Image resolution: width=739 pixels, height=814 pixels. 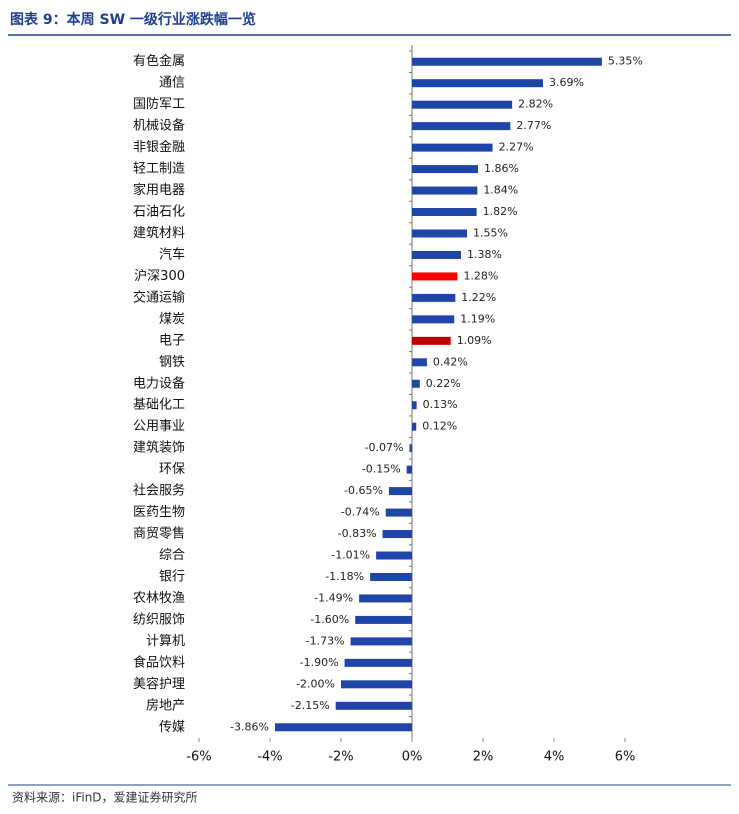 What do you see at coordinates (159, 491) in the screenshot?
I see `category-label: 社会服务` at bounding box center [159, 491].